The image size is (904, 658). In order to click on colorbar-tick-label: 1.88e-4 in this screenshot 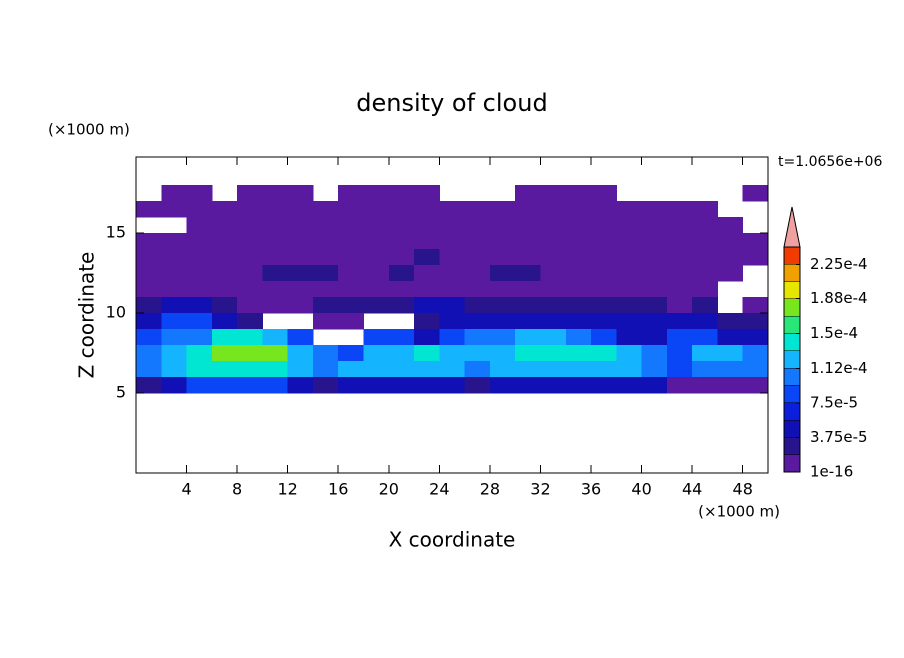, I will do `click(839, 298)`.